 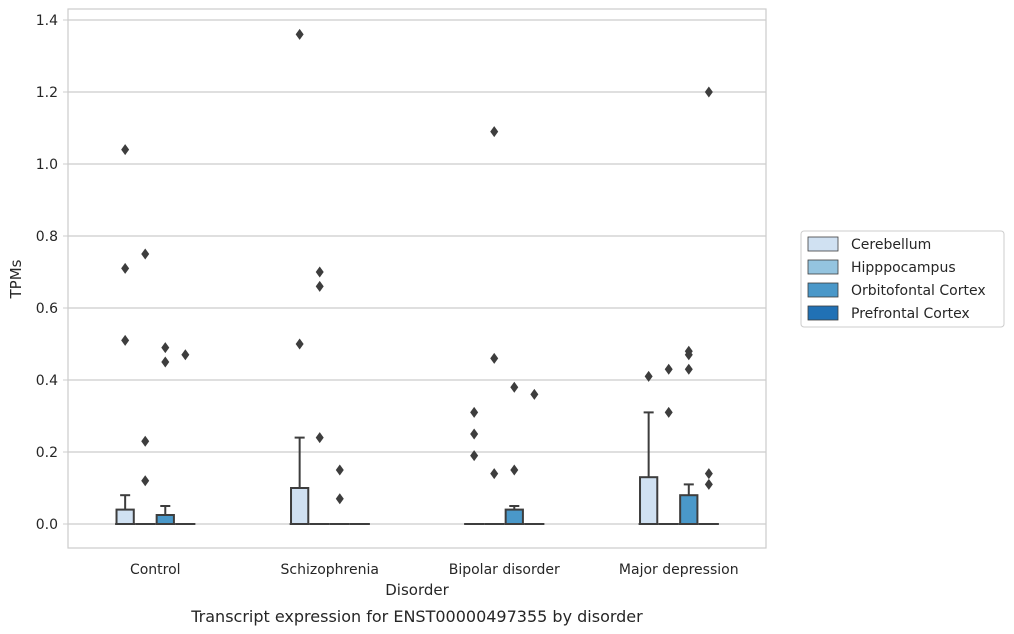 What do you see at coordinates (417, 468) in the screenshot?
I see `boxes-layer` at bounding box center [417, 468].